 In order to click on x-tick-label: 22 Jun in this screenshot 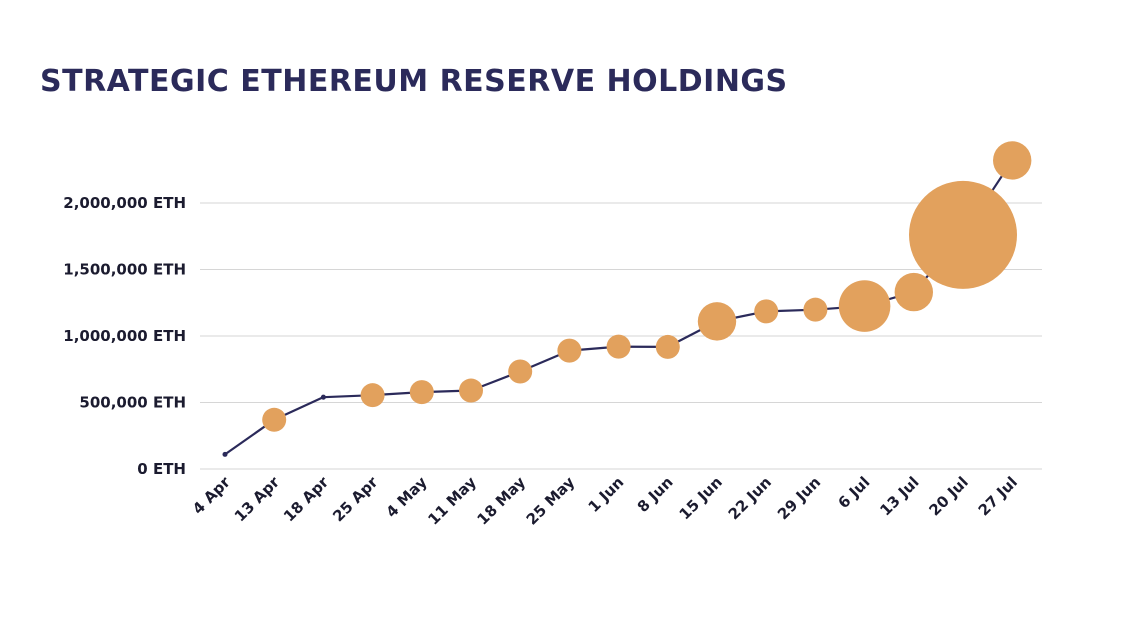, I will do `click(750, 498)`.